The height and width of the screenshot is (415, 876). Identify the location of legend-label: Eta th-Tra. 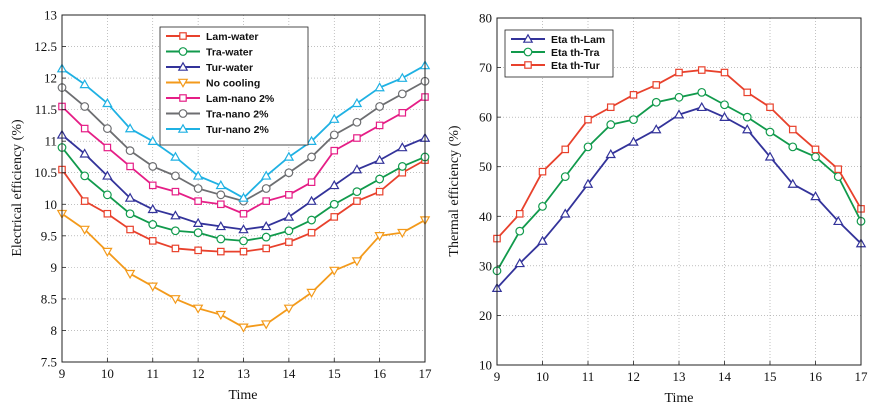
(575, 53).